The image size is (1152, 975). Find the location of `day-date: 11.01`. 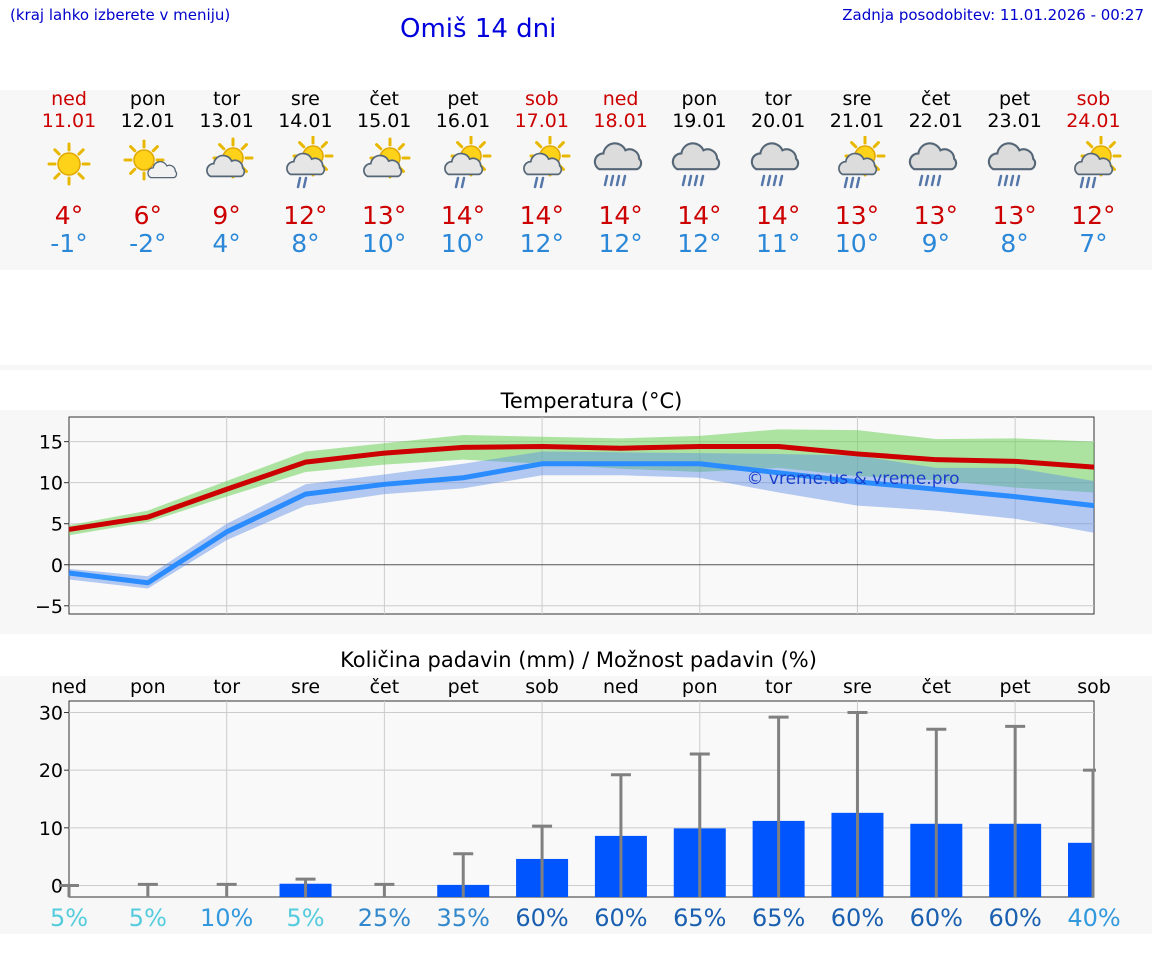

day-date: 11.01 is located at coordinates (69, 121).